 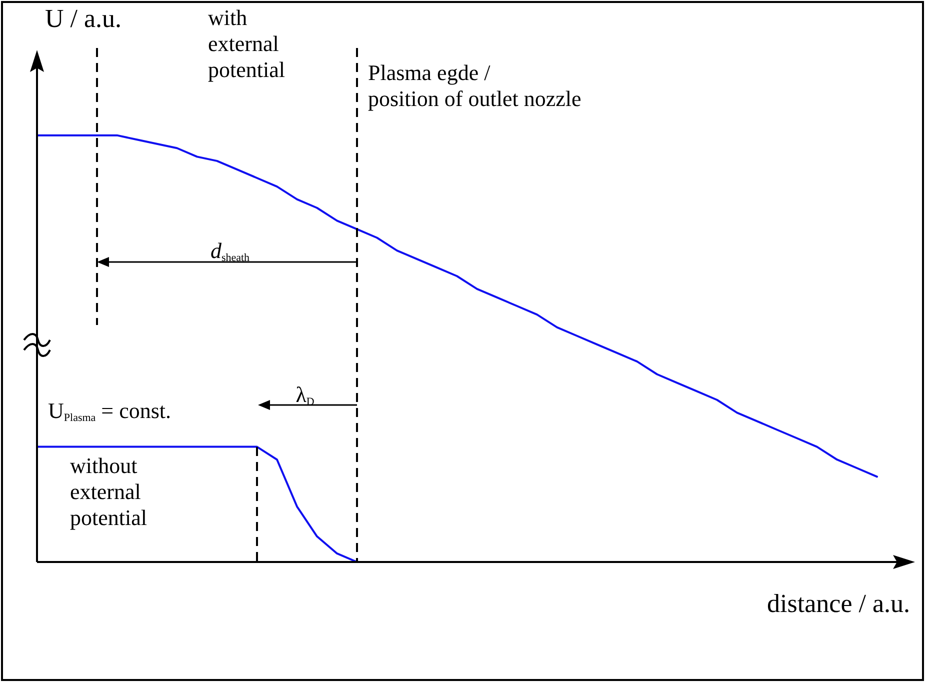 What do you see at coordinates (838, 604) in the screenshot?
I see `x-axis-title: distance / a.u.` at bounding box center [838, 604].